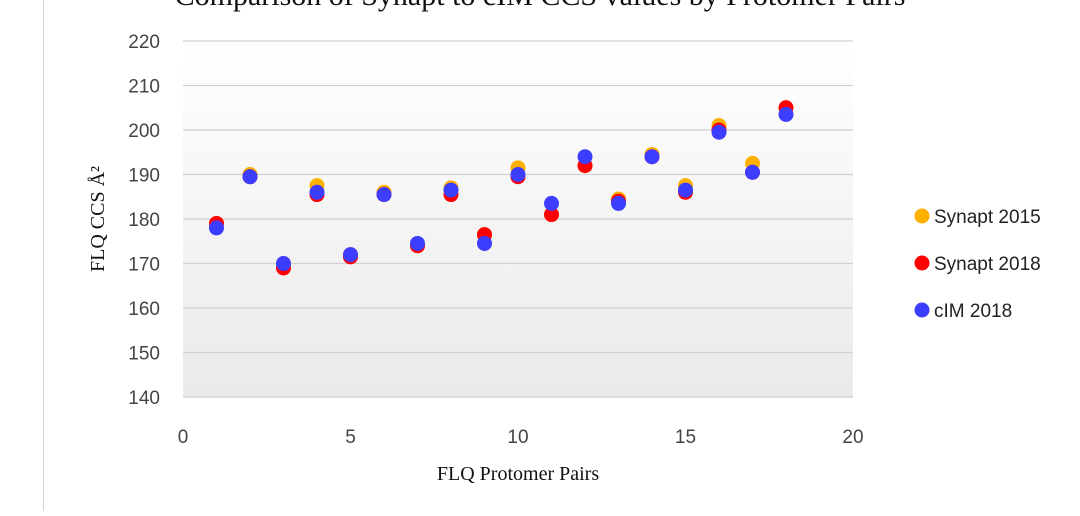  Describe the element at coordinates (144, 398) in the screenshot. I see `y-tick-label-140: 140` at that location.